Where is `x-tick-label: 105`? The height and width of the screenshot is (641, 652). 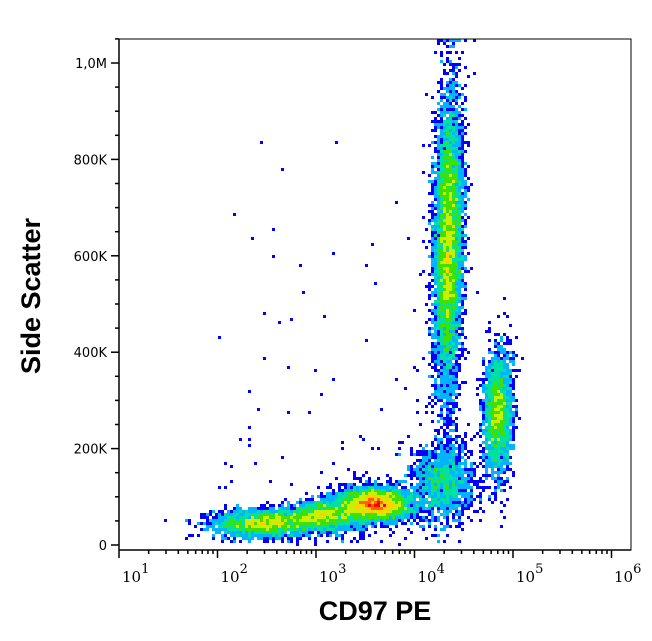 x-tick-label: 105 is located at coordinates (529, 574).